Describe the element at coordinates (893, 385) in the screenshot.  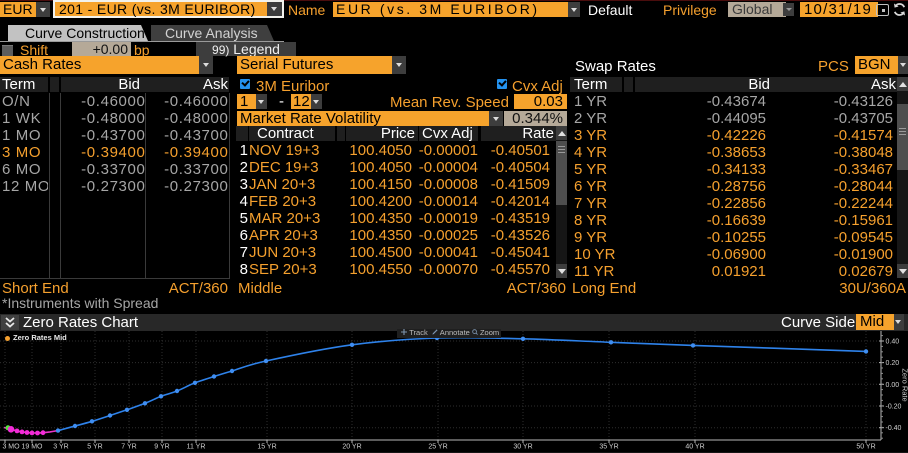
I see `svg-text: 0.00` at that location.